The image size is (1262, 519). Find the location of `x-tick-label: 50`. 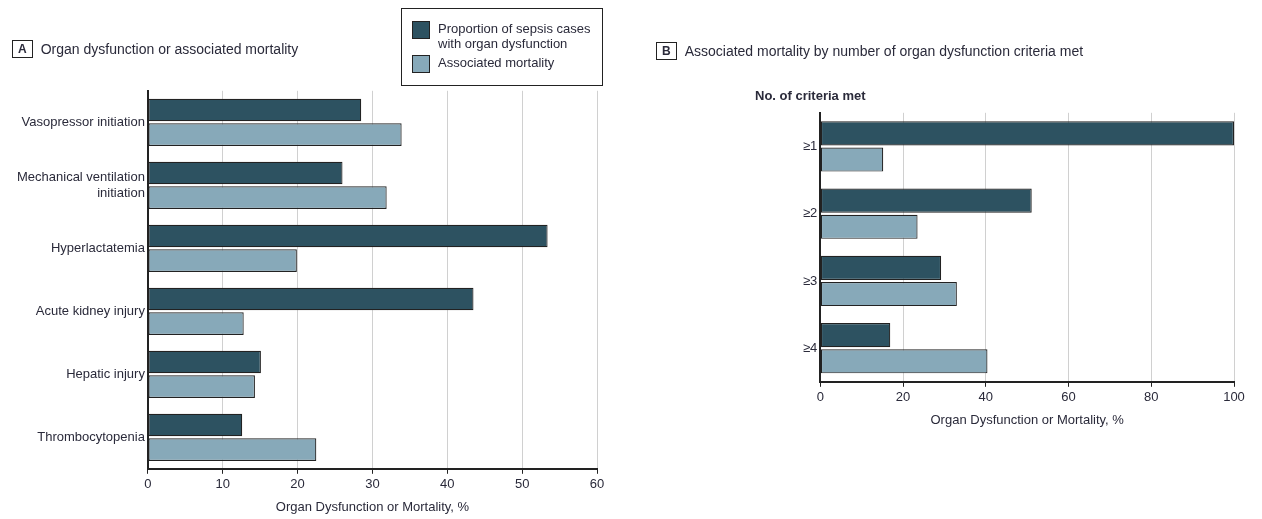

x-tick-label: 50 is located at coordinates (522, 484).